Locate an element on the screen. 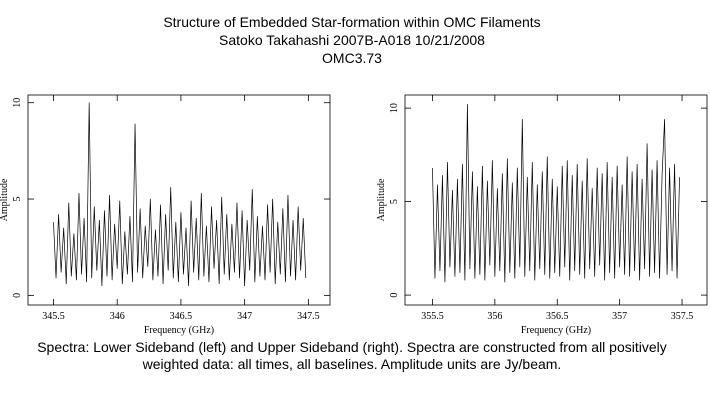 The height and width of the screenshot is (408, 710). x-tick-label: 357 is located at coordinates (619, 316).